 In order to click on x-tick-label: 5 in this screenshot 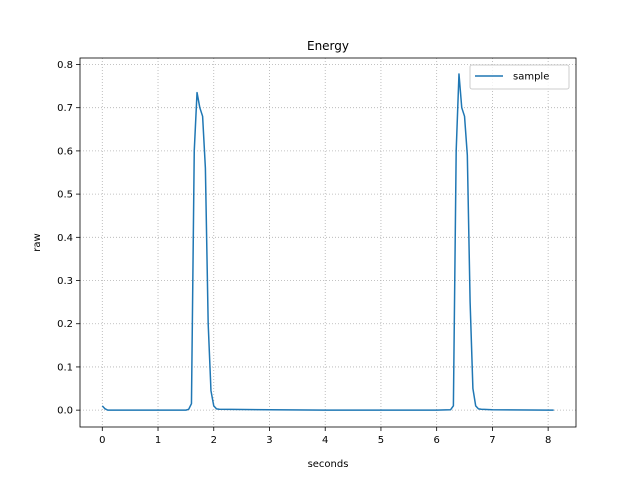, I will do `click(381, 440)`.